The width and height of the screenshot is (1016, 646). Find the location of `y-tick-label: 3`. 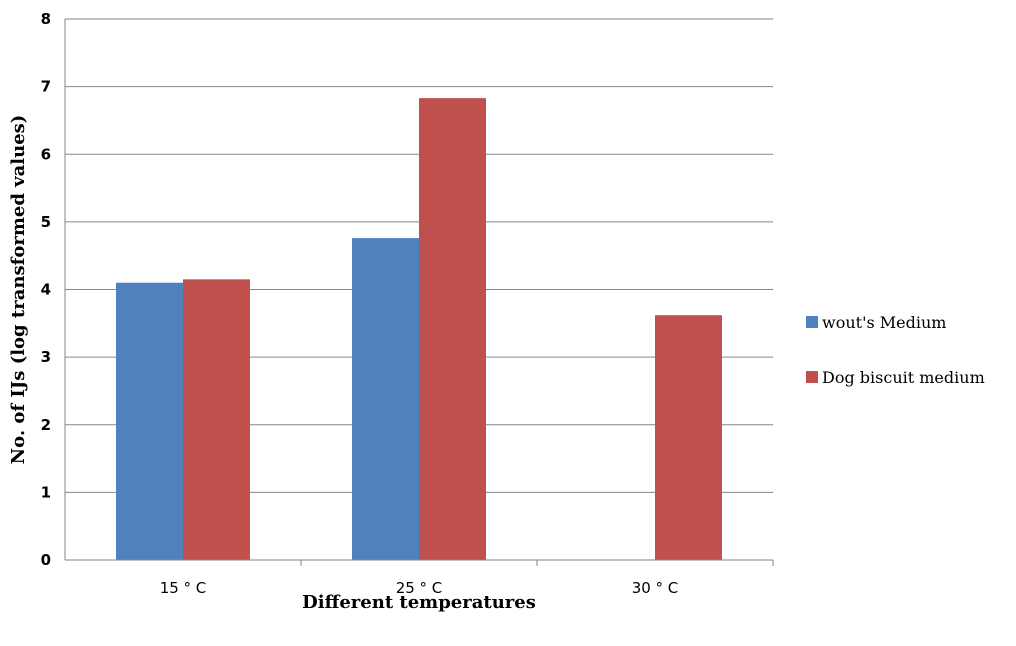

y-tick-label: 3 is located at coordinates (46, 357).